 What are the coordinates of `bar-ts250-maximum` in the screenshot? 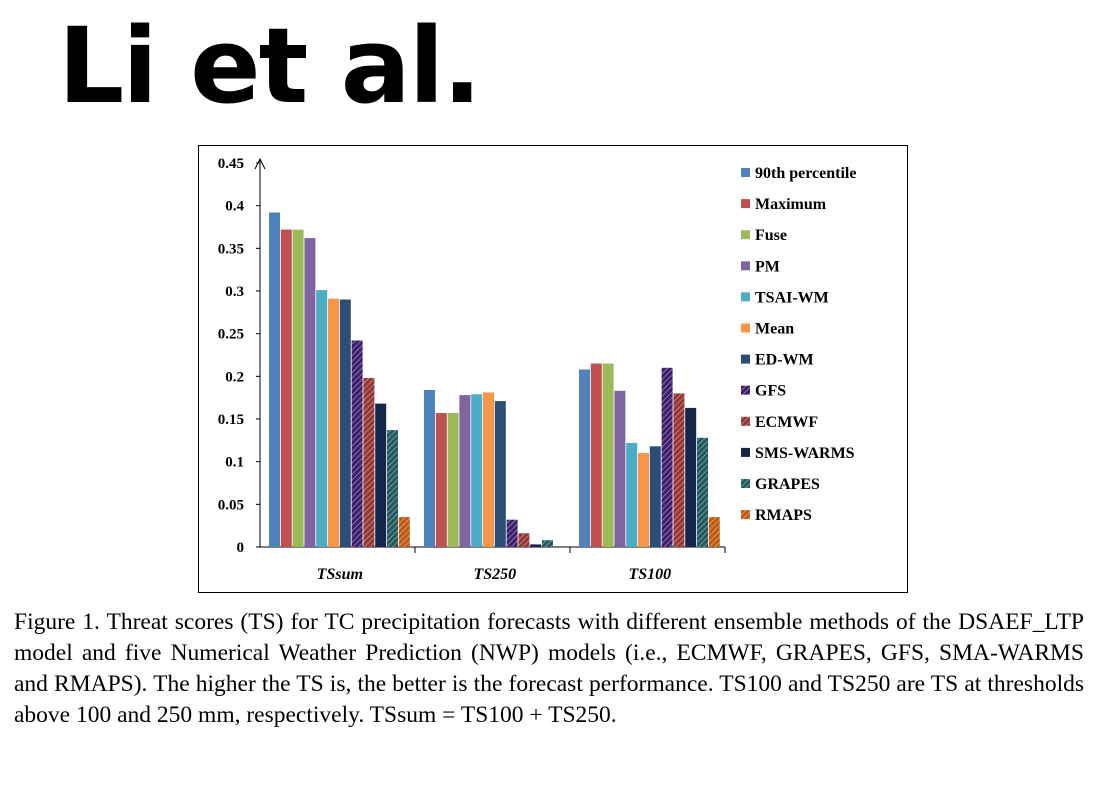 It's located at (441, 480).